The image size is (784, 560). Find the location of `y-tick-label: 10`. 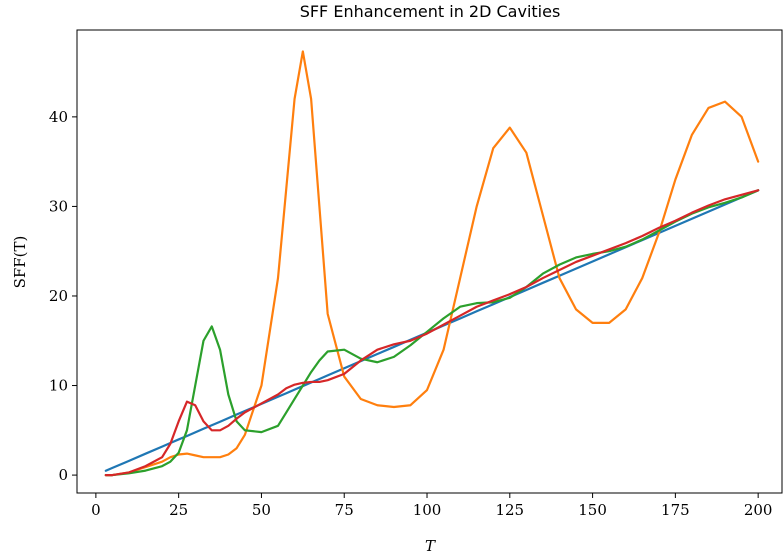

y-tick-label: 10 is located at coordinates (58, 386).